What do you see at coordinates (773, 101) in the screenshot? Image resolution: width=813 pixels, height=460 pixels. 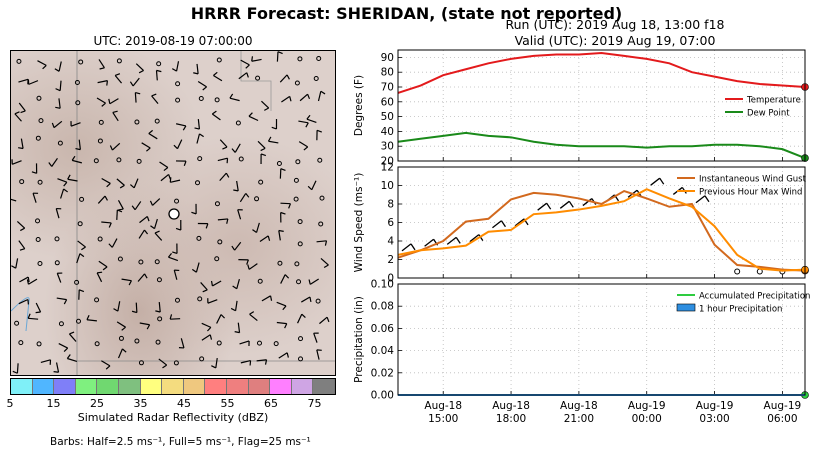 I see `legend-label: Temperature` at bounding box center [773, 101].